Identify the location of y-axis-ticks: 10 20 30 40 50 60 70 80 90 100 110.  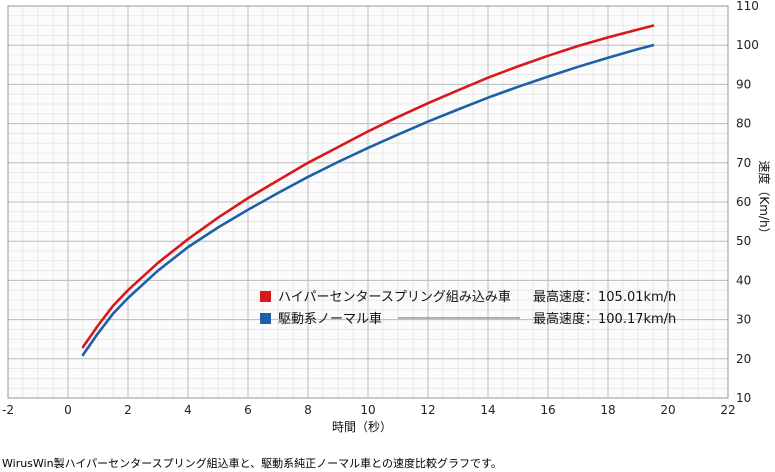
(747, 202).